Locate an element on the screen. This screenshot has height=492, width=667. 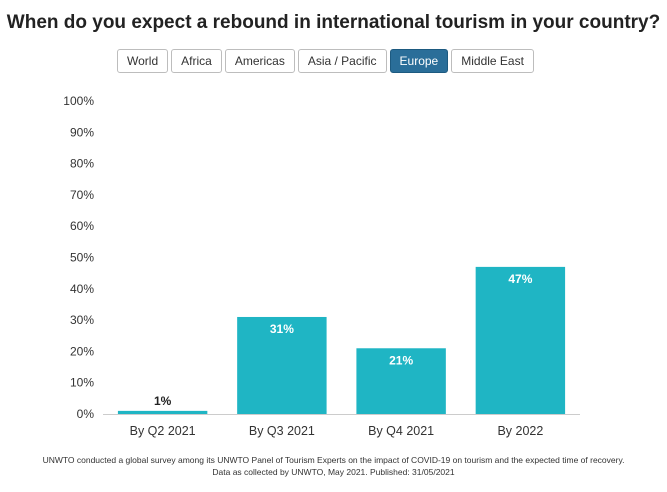
y-tick-label: 100% is located at coordinates (78, 101).